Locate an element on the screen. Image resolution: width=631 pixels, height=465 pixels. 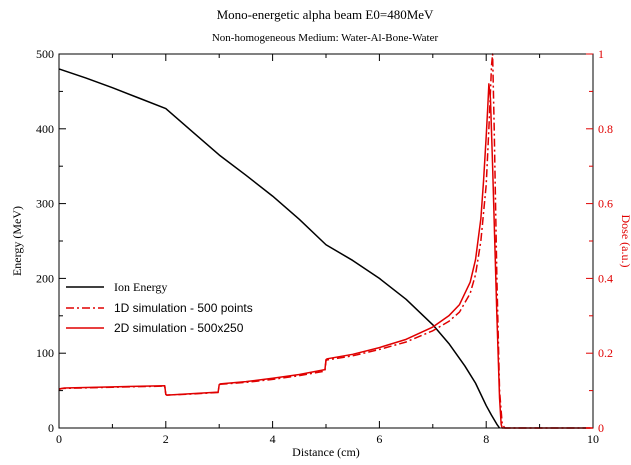
legend-label-2d-simulation: 2D simulation - 500x250 is located at coordinates (179, 328).